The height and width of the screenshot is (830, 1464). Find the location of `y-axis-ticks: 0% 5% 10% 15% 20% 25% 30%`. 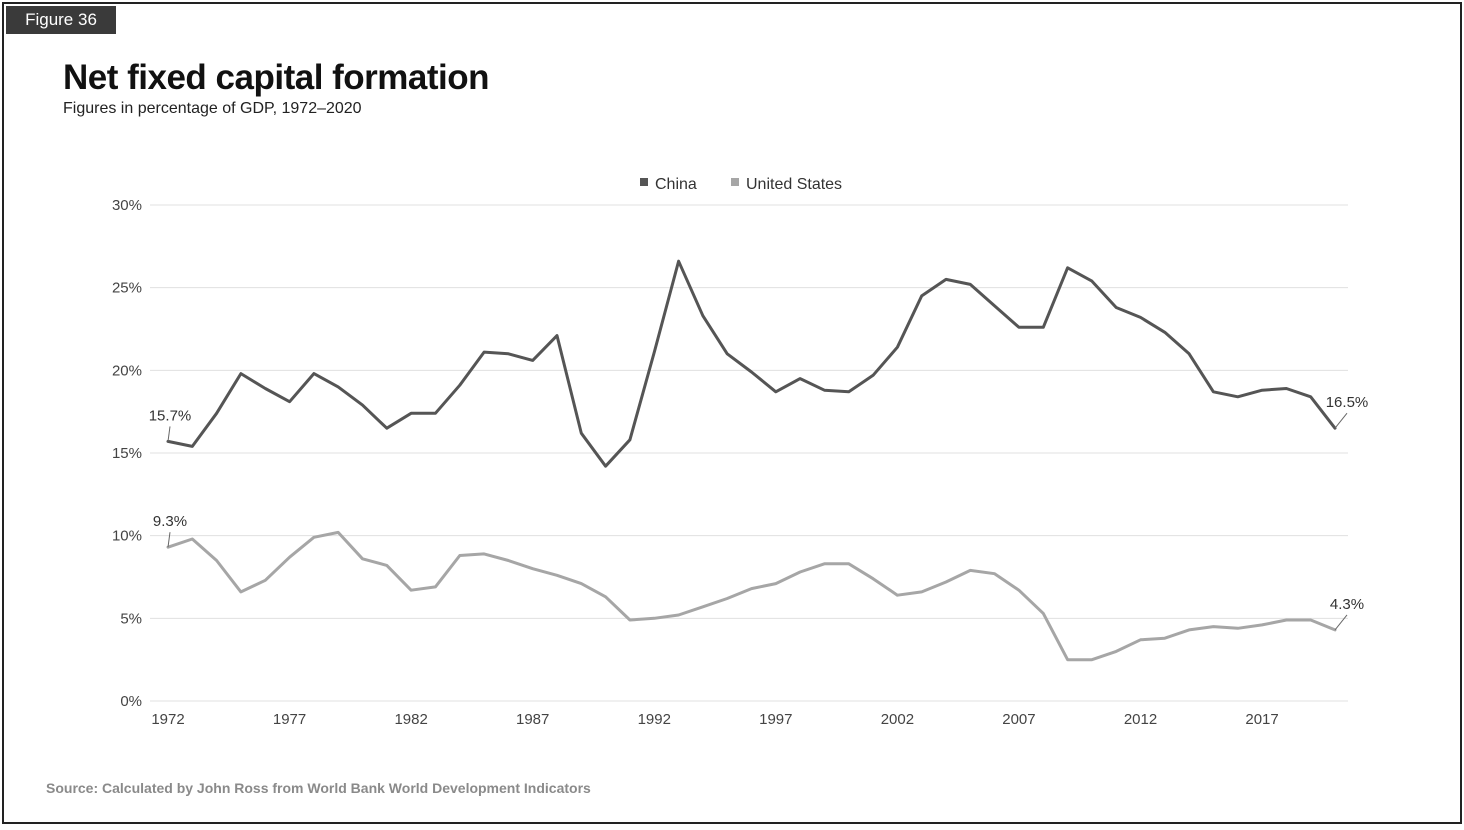

y-axis-ticks: 0% 5% 10% 15% 20% 25% 30% is located at coordinates (127, 453).